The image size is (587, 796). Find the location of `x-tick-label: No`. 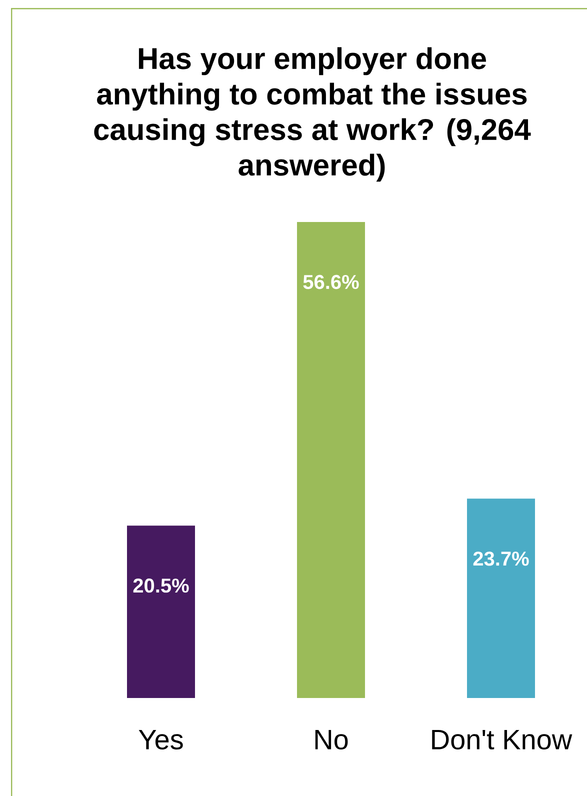

x-tick-label: No is located at coordinates (331, 740).